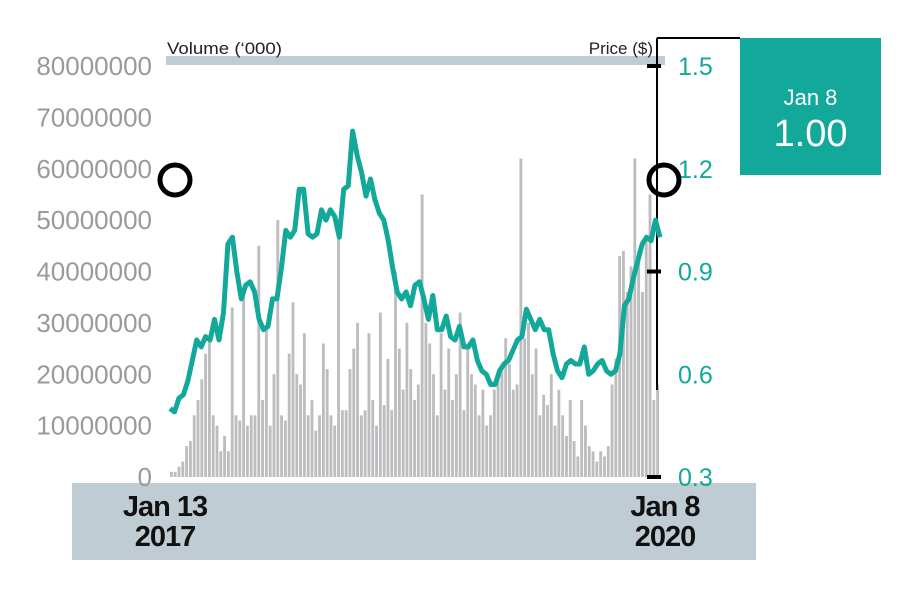 This screenshot has width=902, height=591. What do you see at coordinates (165, 507) in the screenshot?
I see `x-start-date: Jan 13` at bounding box center [165, 507].